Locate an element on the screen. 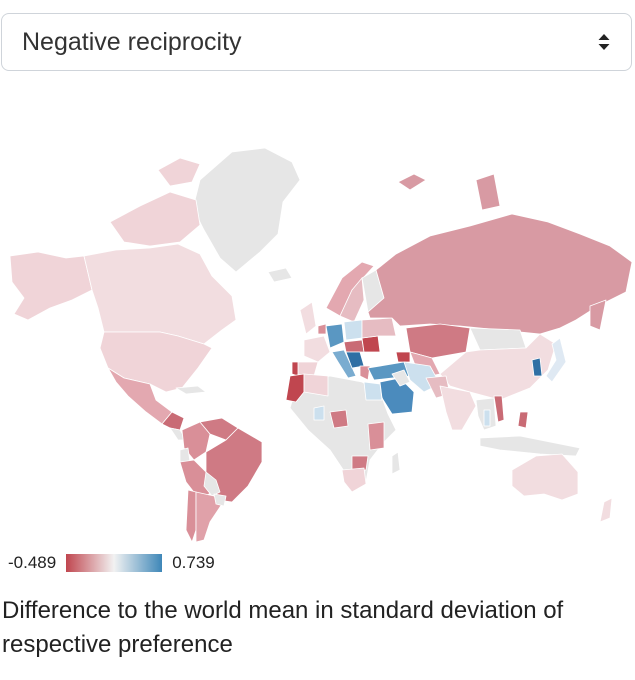  legend-min-label: -0.489 is located at coordinates (32, 562).